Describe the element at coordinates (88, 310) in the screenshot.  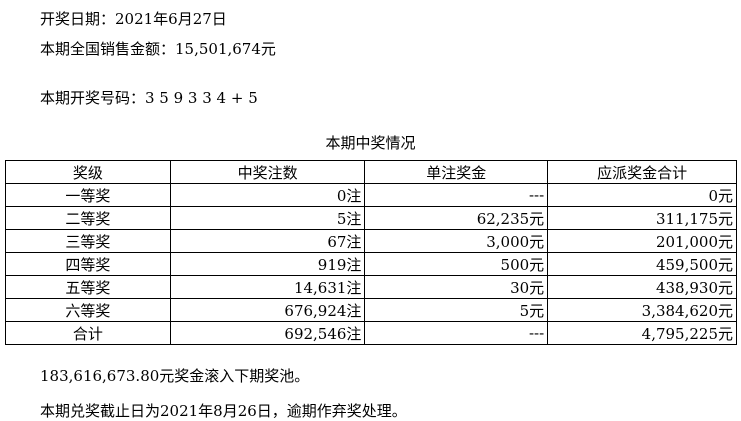
I see `table-cell: 六等奖` at that location.